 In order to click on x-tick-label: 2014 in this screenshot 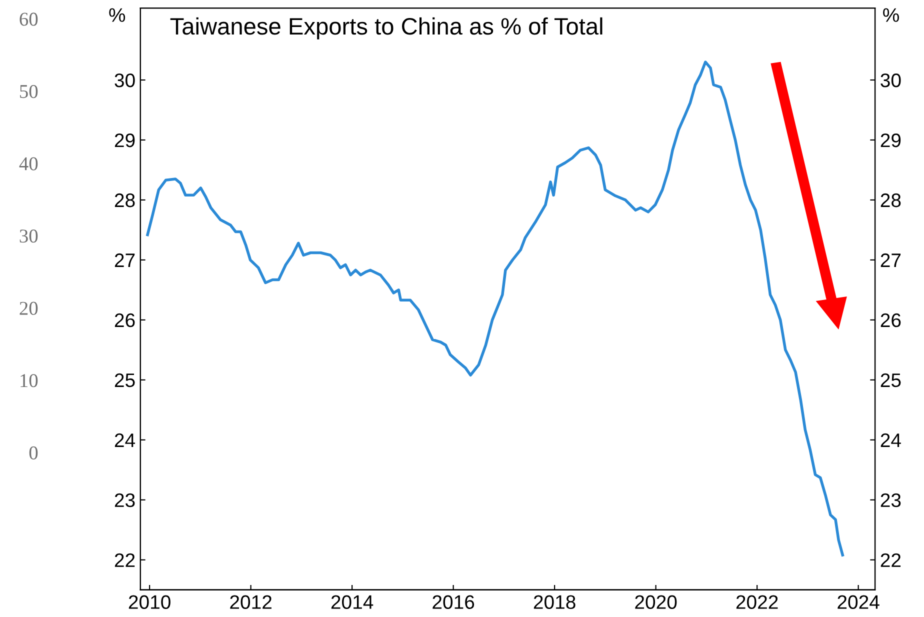, I will do `click(352, 602)`.